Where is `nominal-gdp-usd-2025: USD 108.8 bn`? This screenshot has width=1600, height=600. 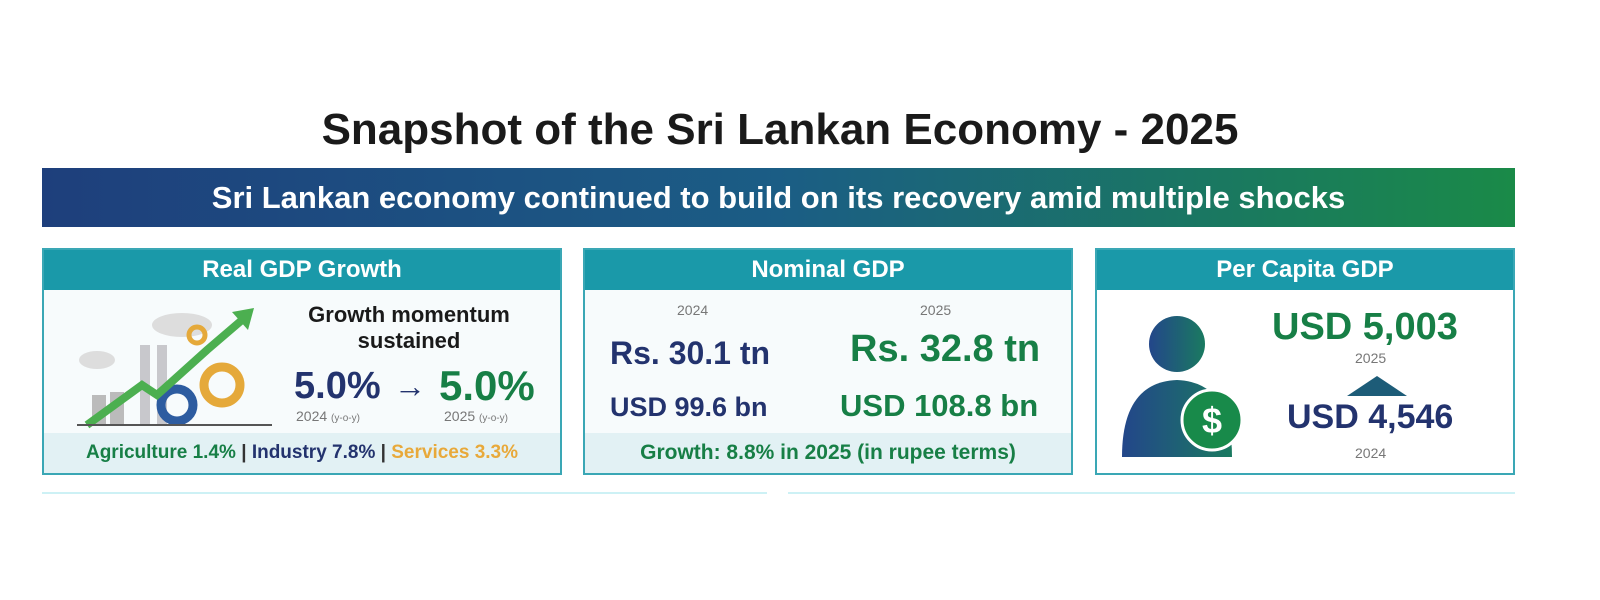
nominal-gdp-usd-2025: USD 108.8 bn is located at coordinates (939, 405).